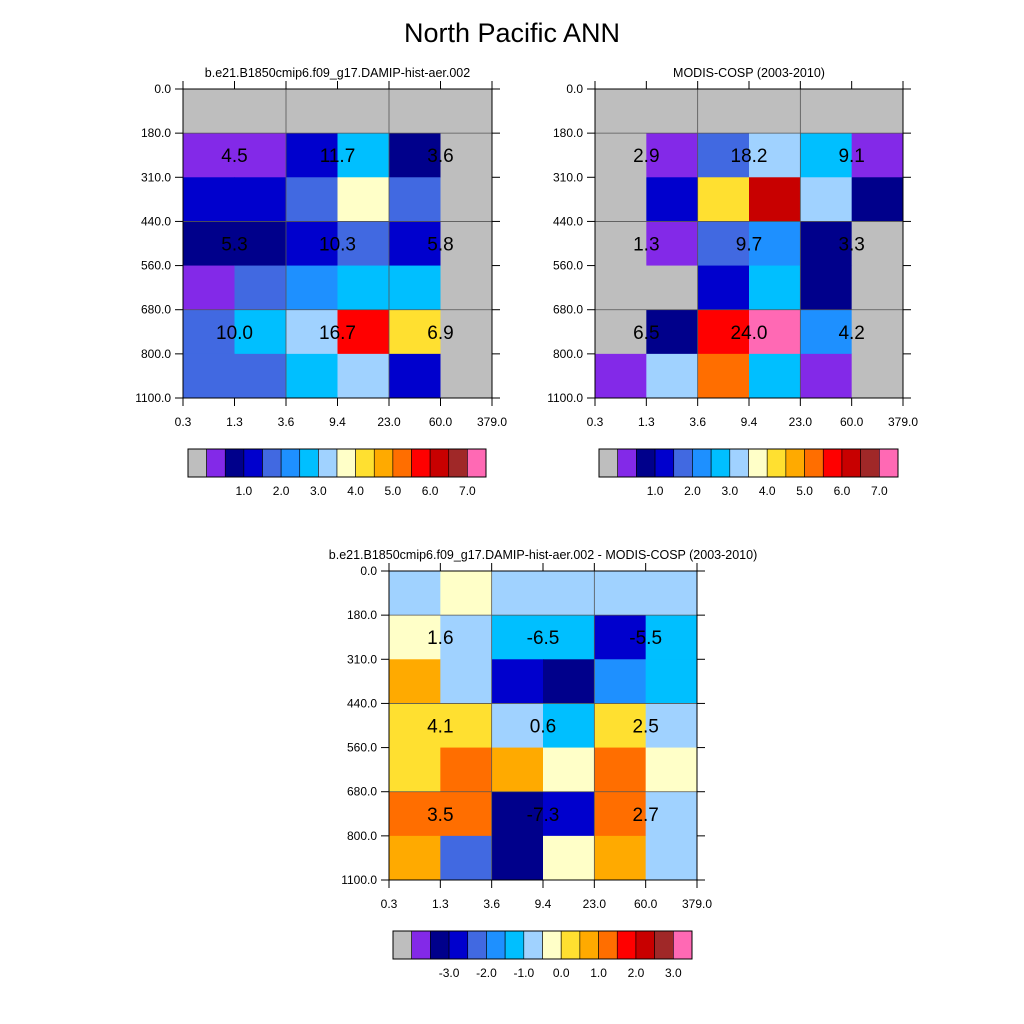 The height and width of the screenshot is (1024, 1024). I want to click on y-tick-label: 310.0, so click(568, 177).